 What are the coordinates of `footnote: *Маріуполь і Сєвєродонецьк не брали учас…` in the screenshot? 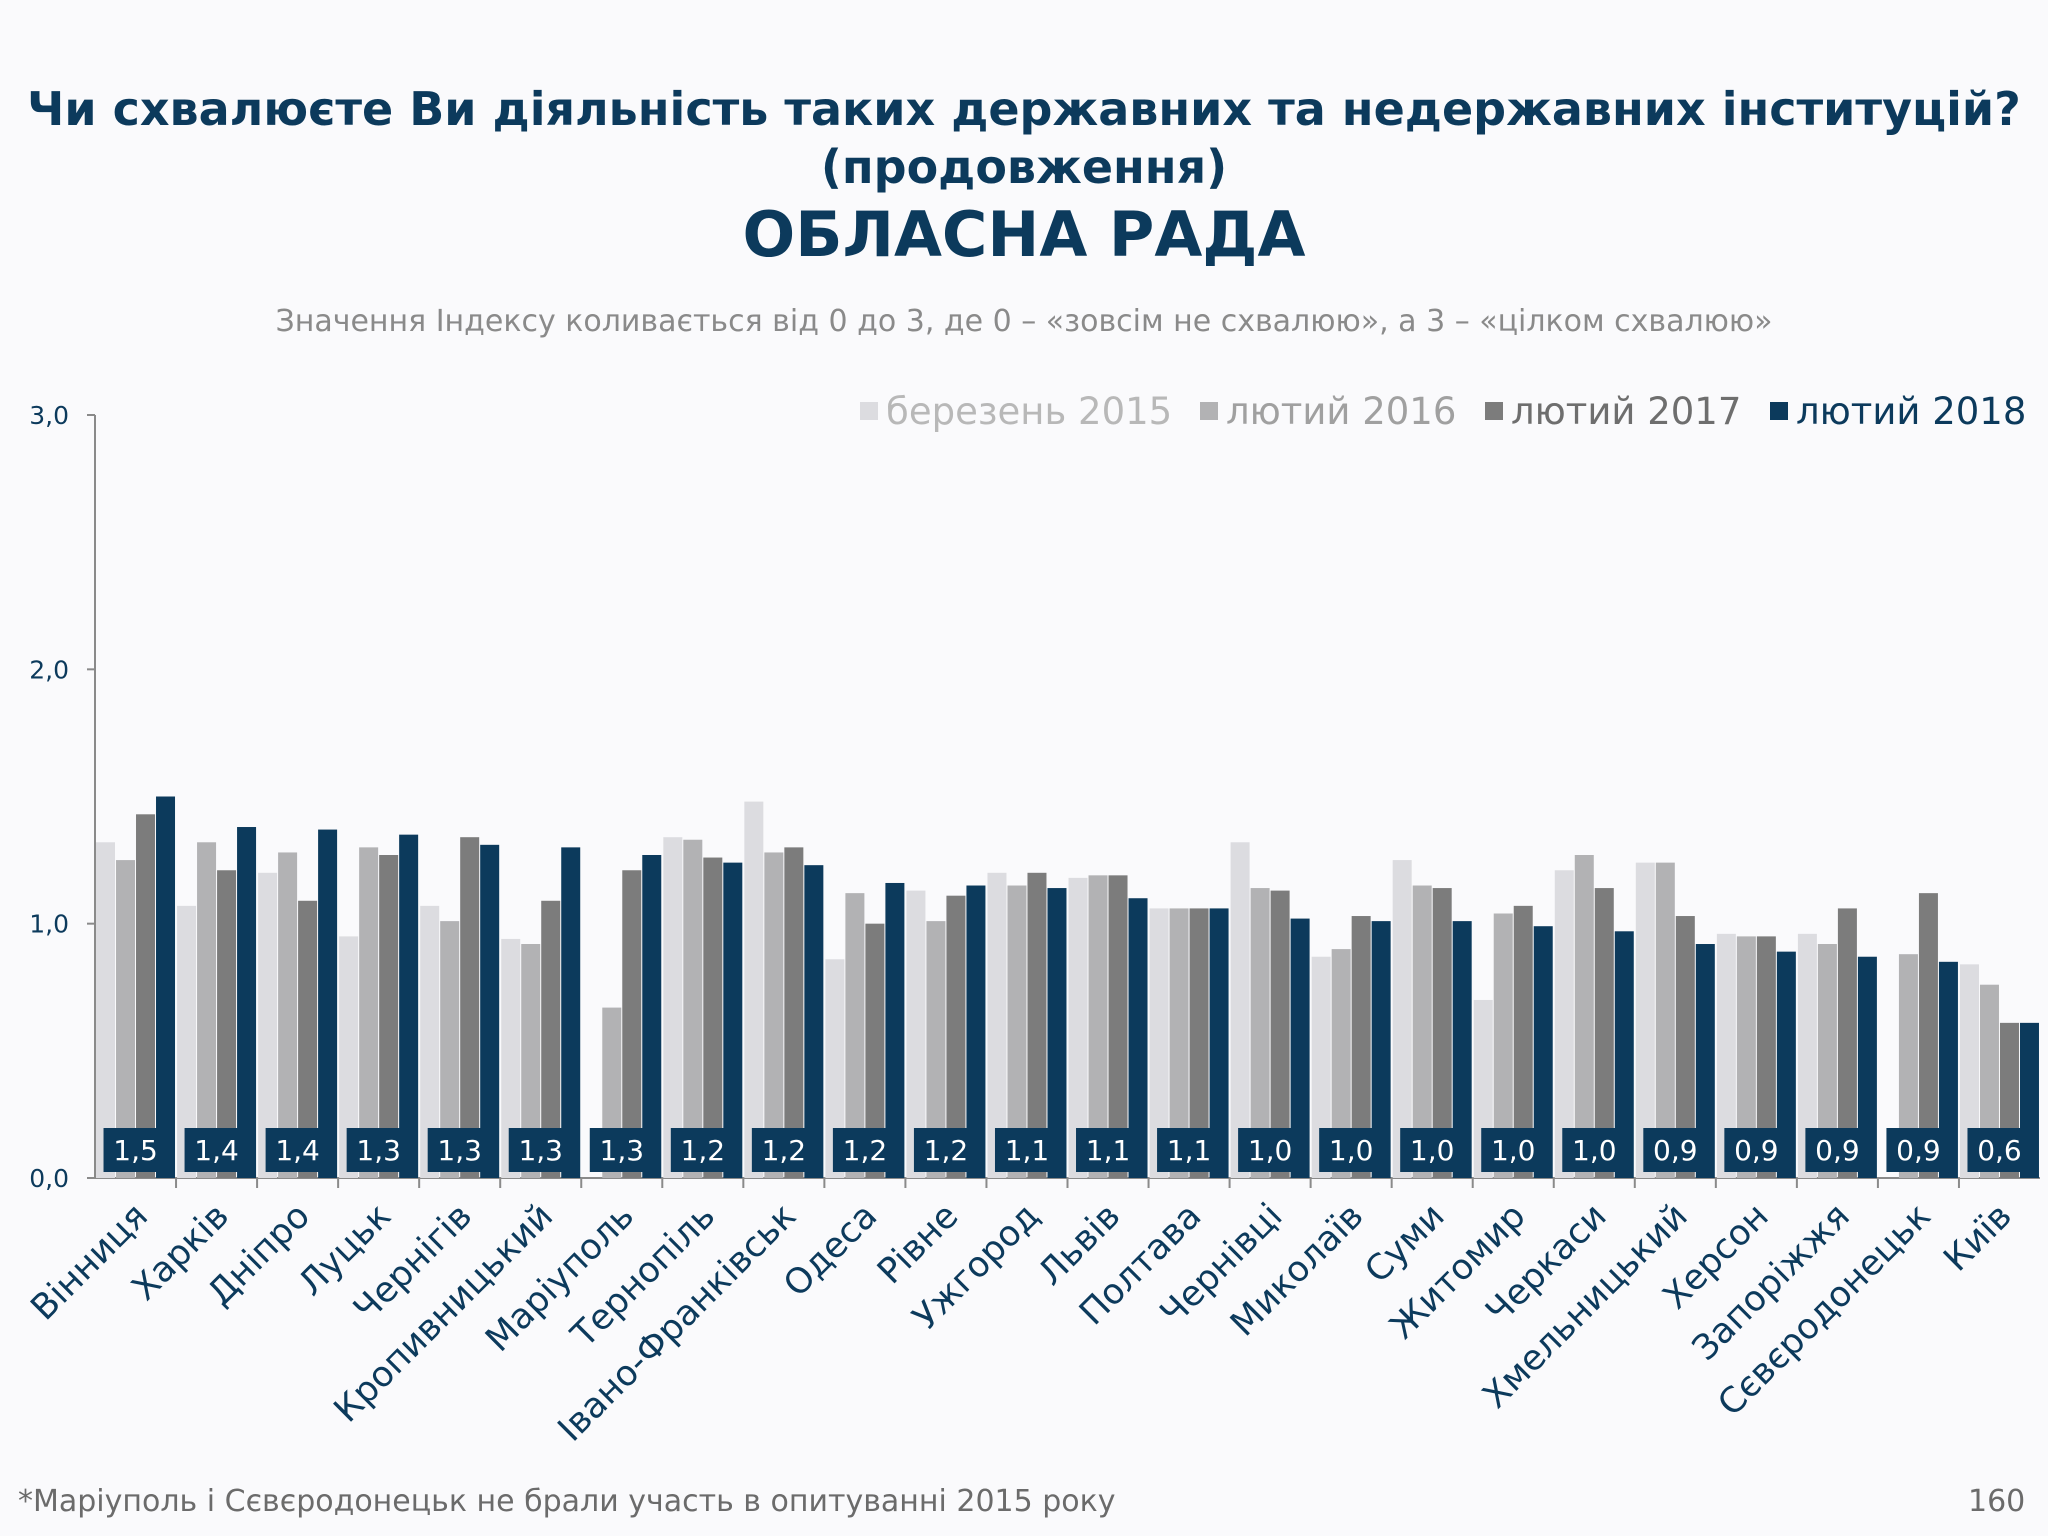 It's located at (567, 1501).